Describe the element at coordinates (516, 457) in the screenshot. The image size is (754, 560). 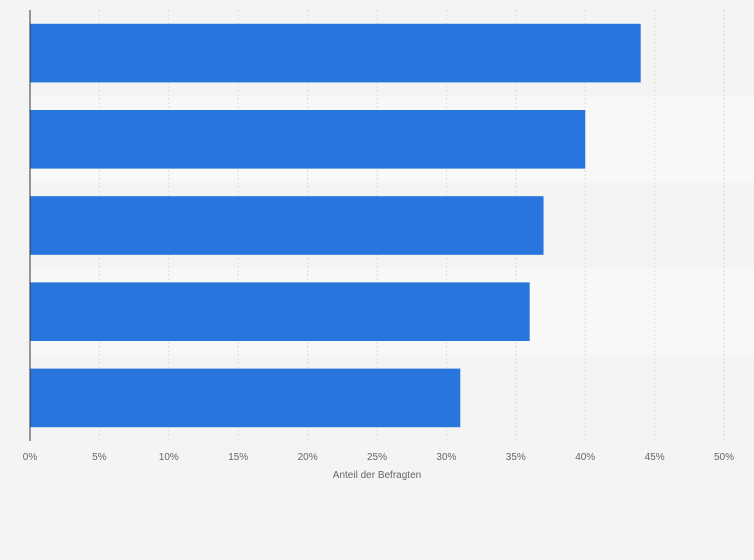
I see `x-tick-label: 35%` at that location.